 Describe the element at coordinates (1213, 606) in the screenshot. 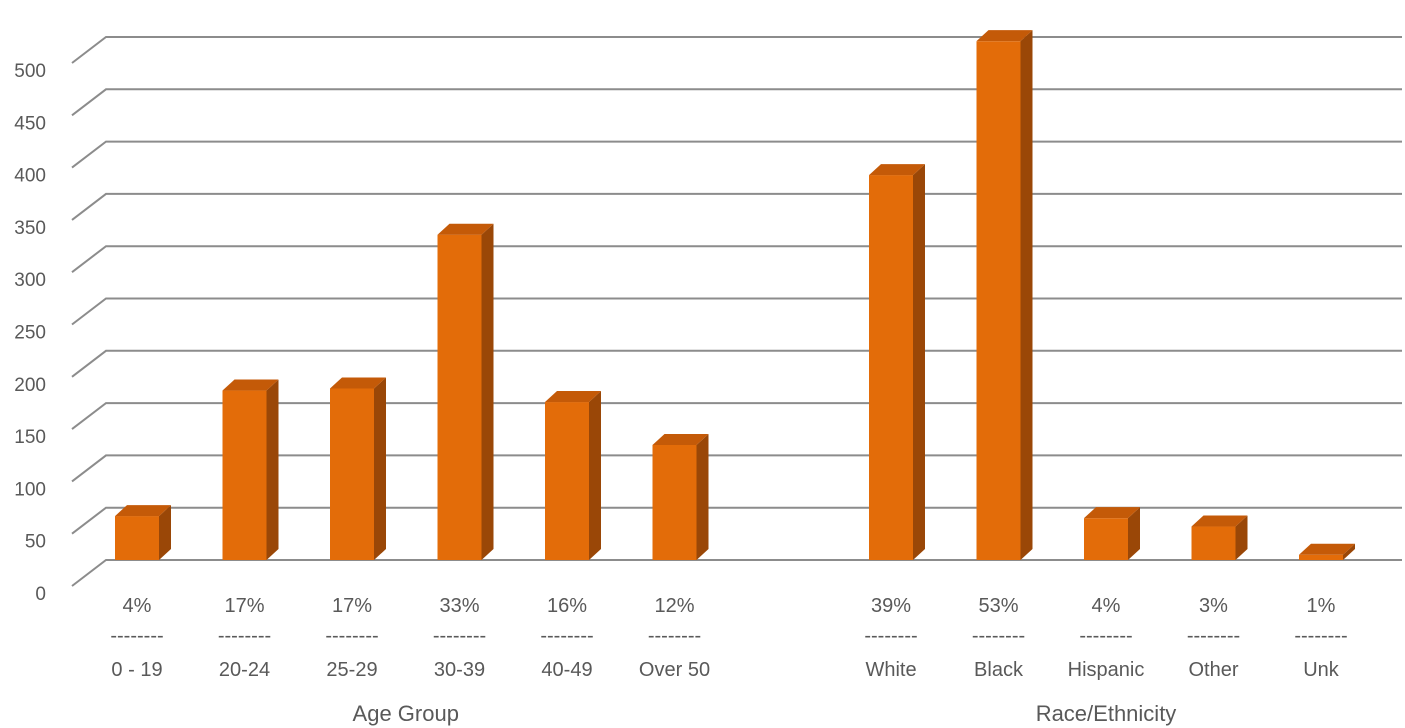

I see `percent-label: 3%` at that location.